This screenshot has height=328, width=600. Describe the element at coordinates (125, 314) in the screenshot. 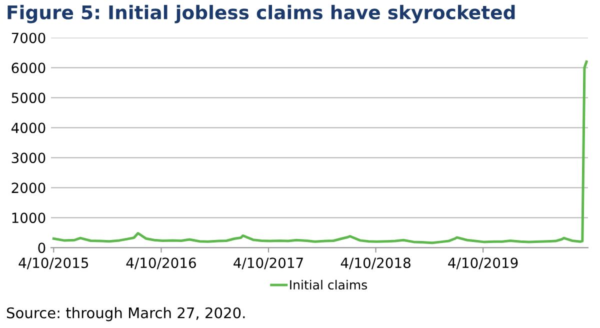

I see `source-note: Source: through March 27, 2020.` at that location.